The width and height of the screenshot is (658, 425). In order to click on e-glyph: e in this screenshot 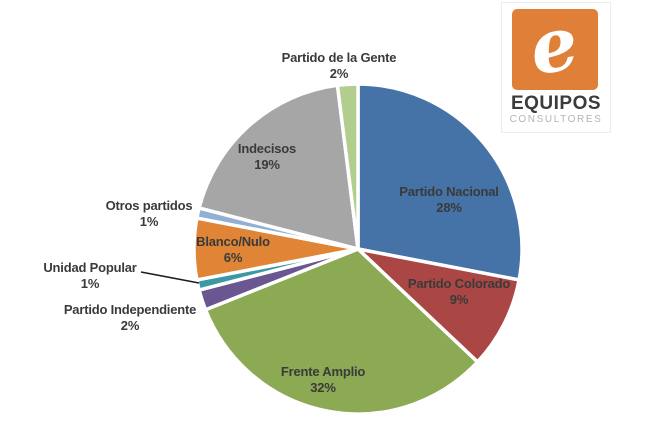, I will do `click(554, 46)`.